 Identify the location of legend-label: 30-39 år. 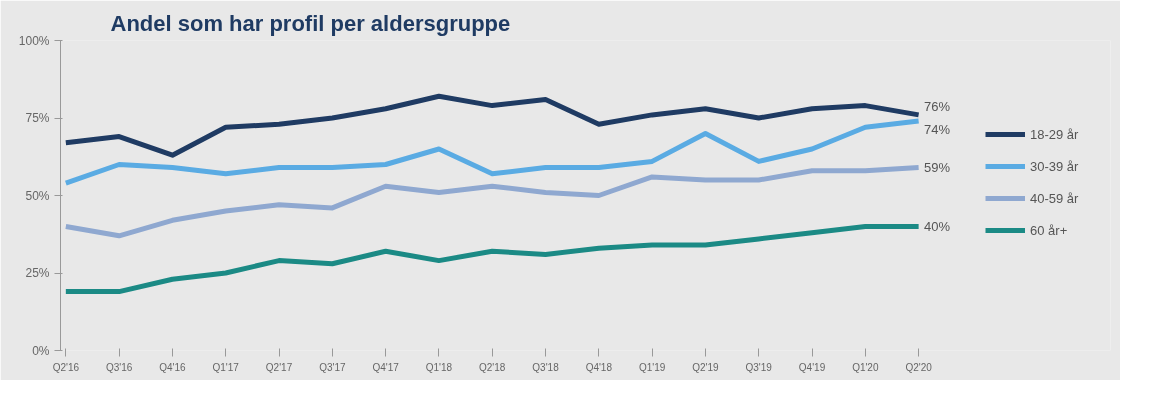
(1054, 166).